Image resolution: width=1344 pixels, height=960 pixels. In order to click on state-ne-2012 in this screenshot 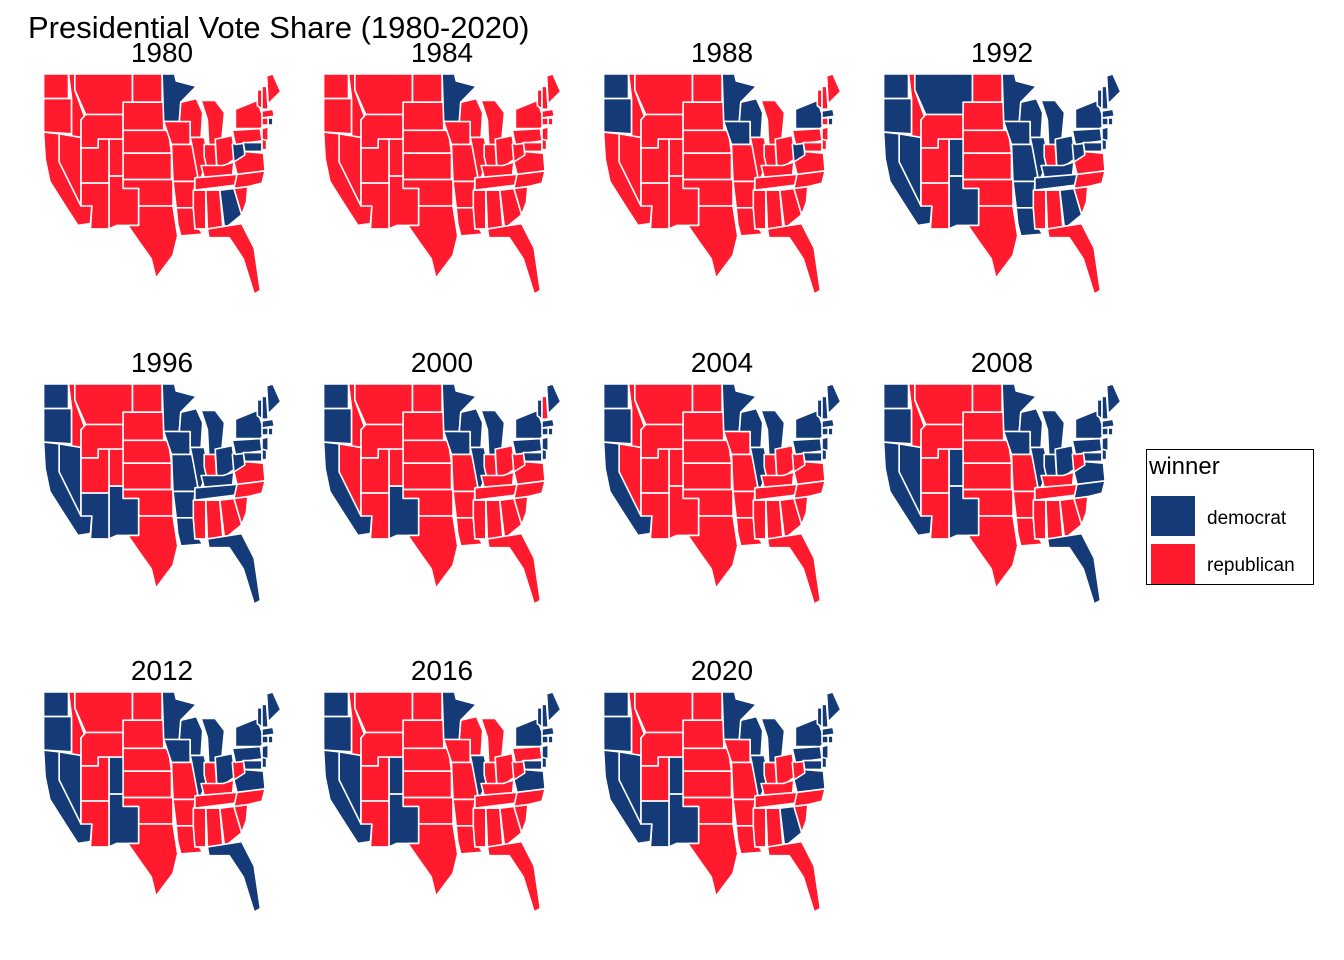, I will do `click(147, 759)`.